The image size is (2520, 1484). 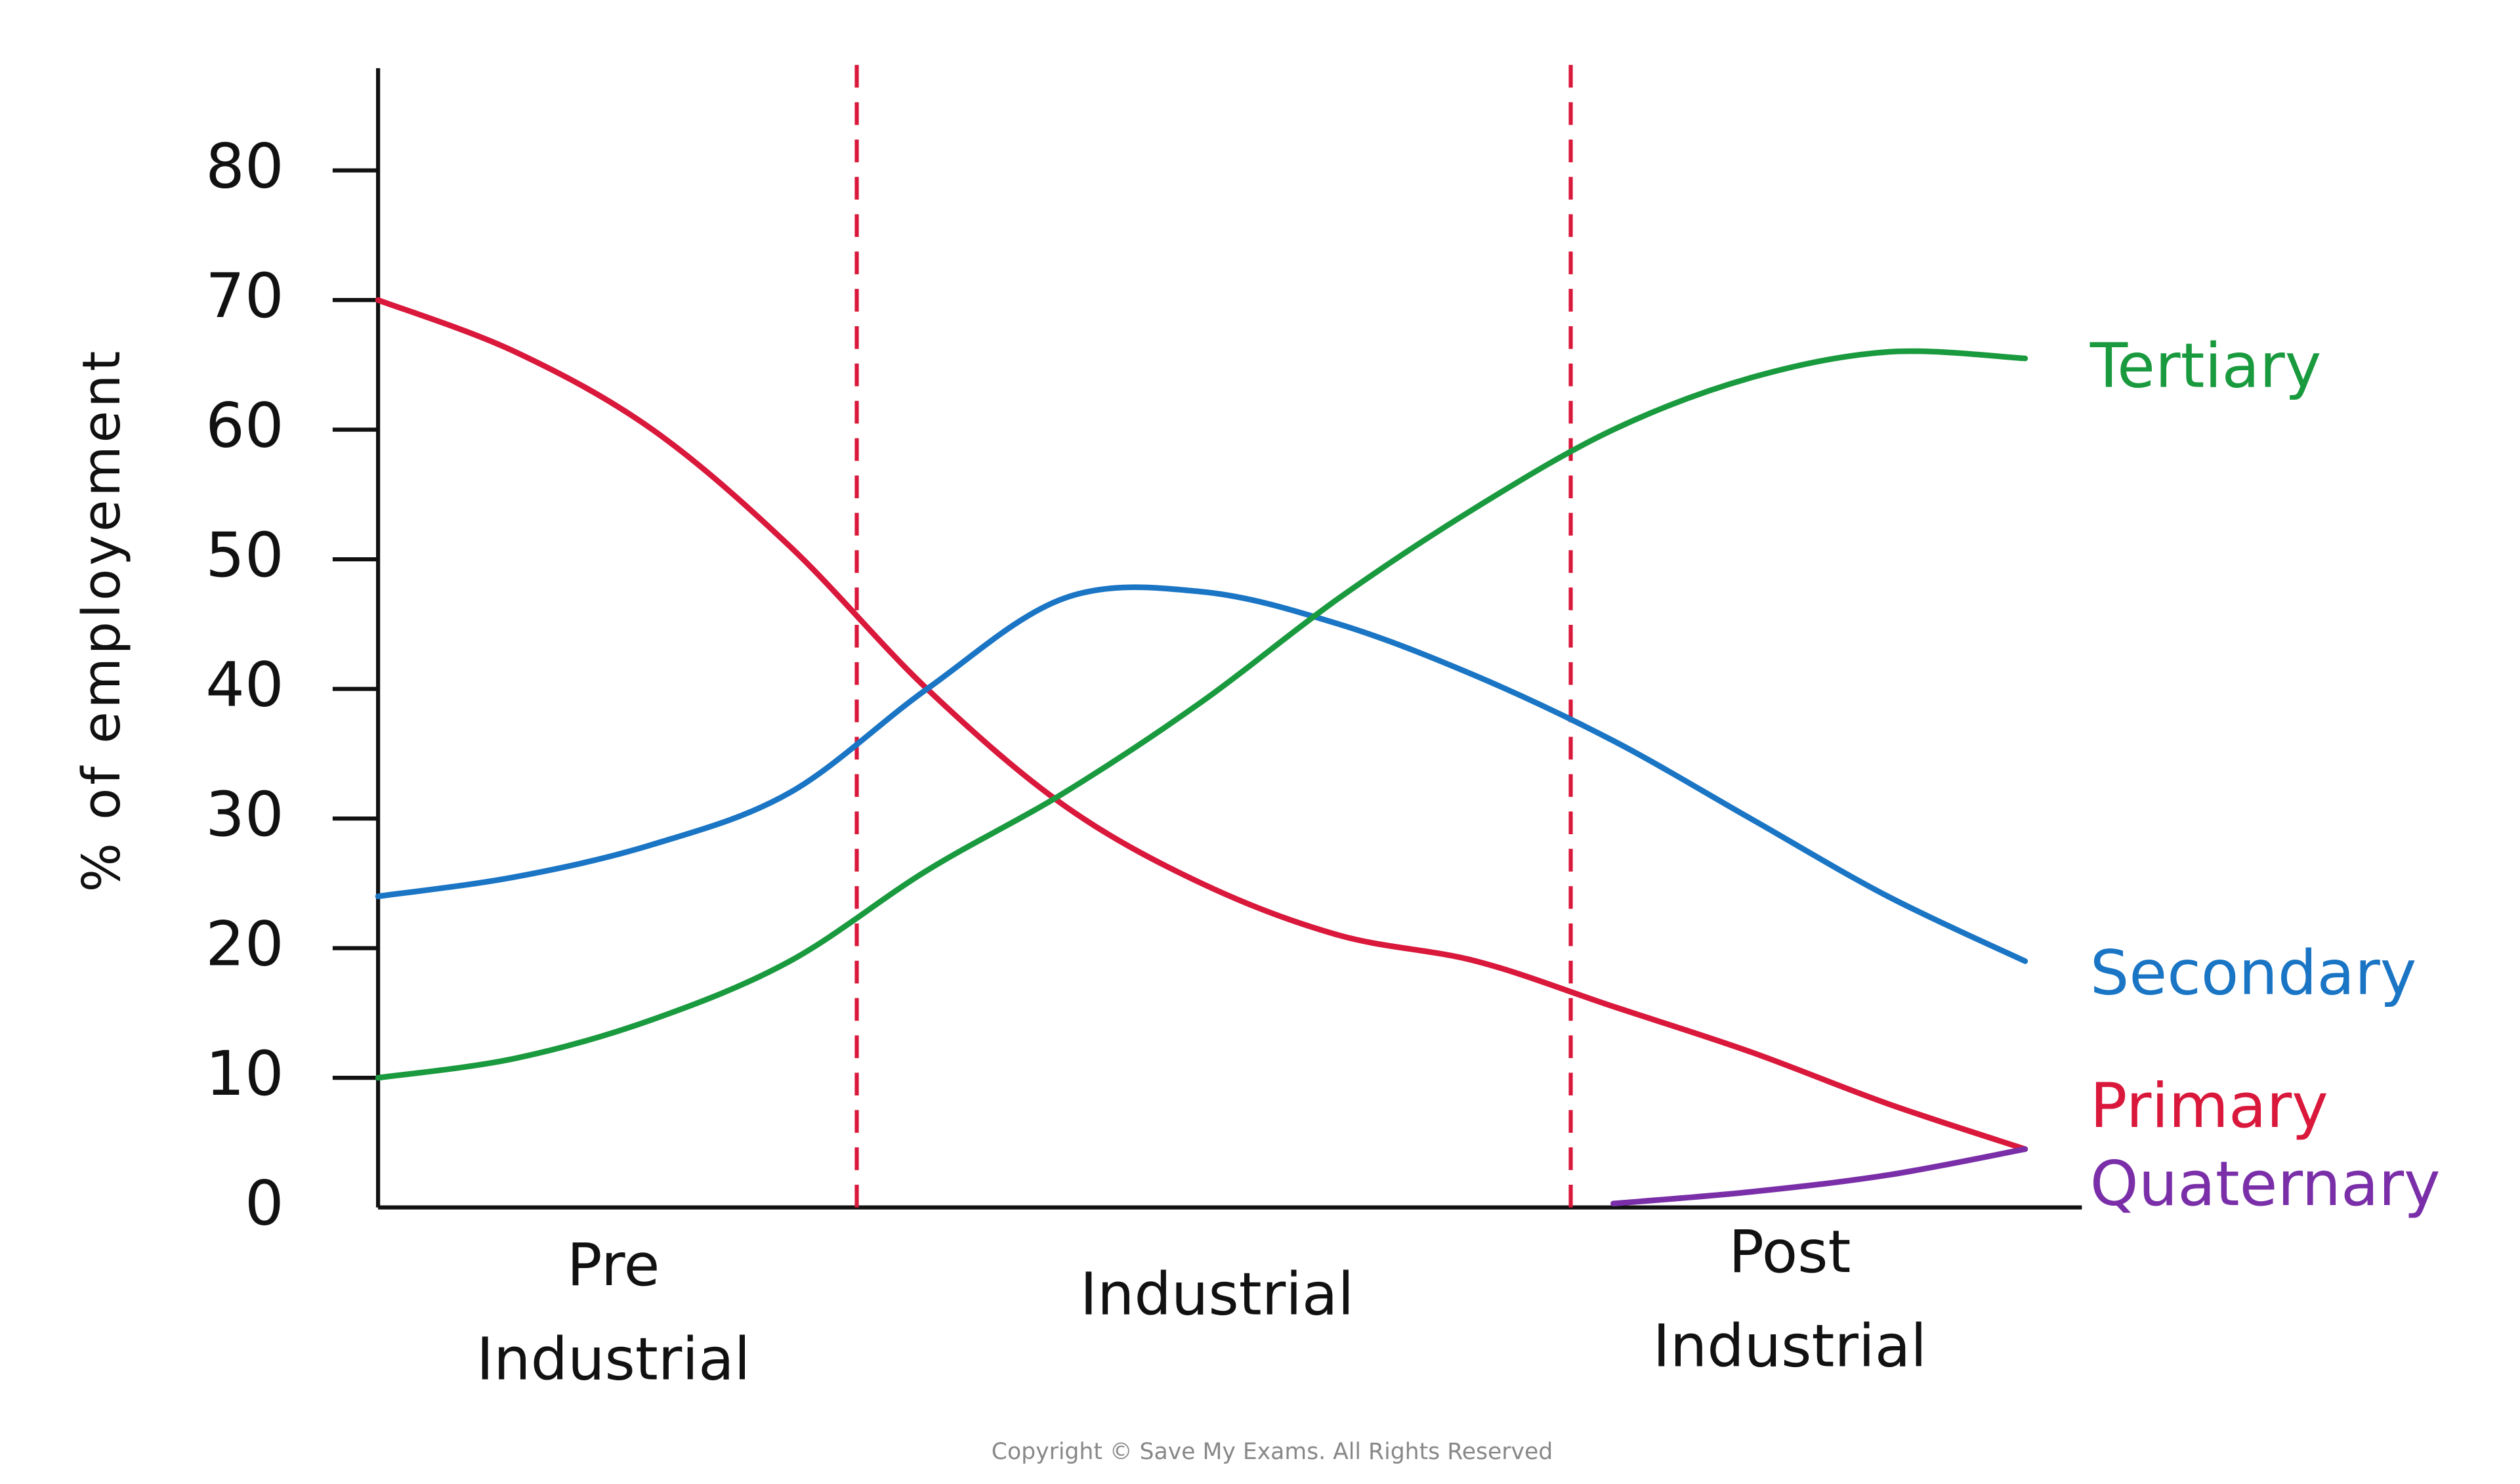 I want to click on legend-label: Tertiary, so click(x=2206, y=366).